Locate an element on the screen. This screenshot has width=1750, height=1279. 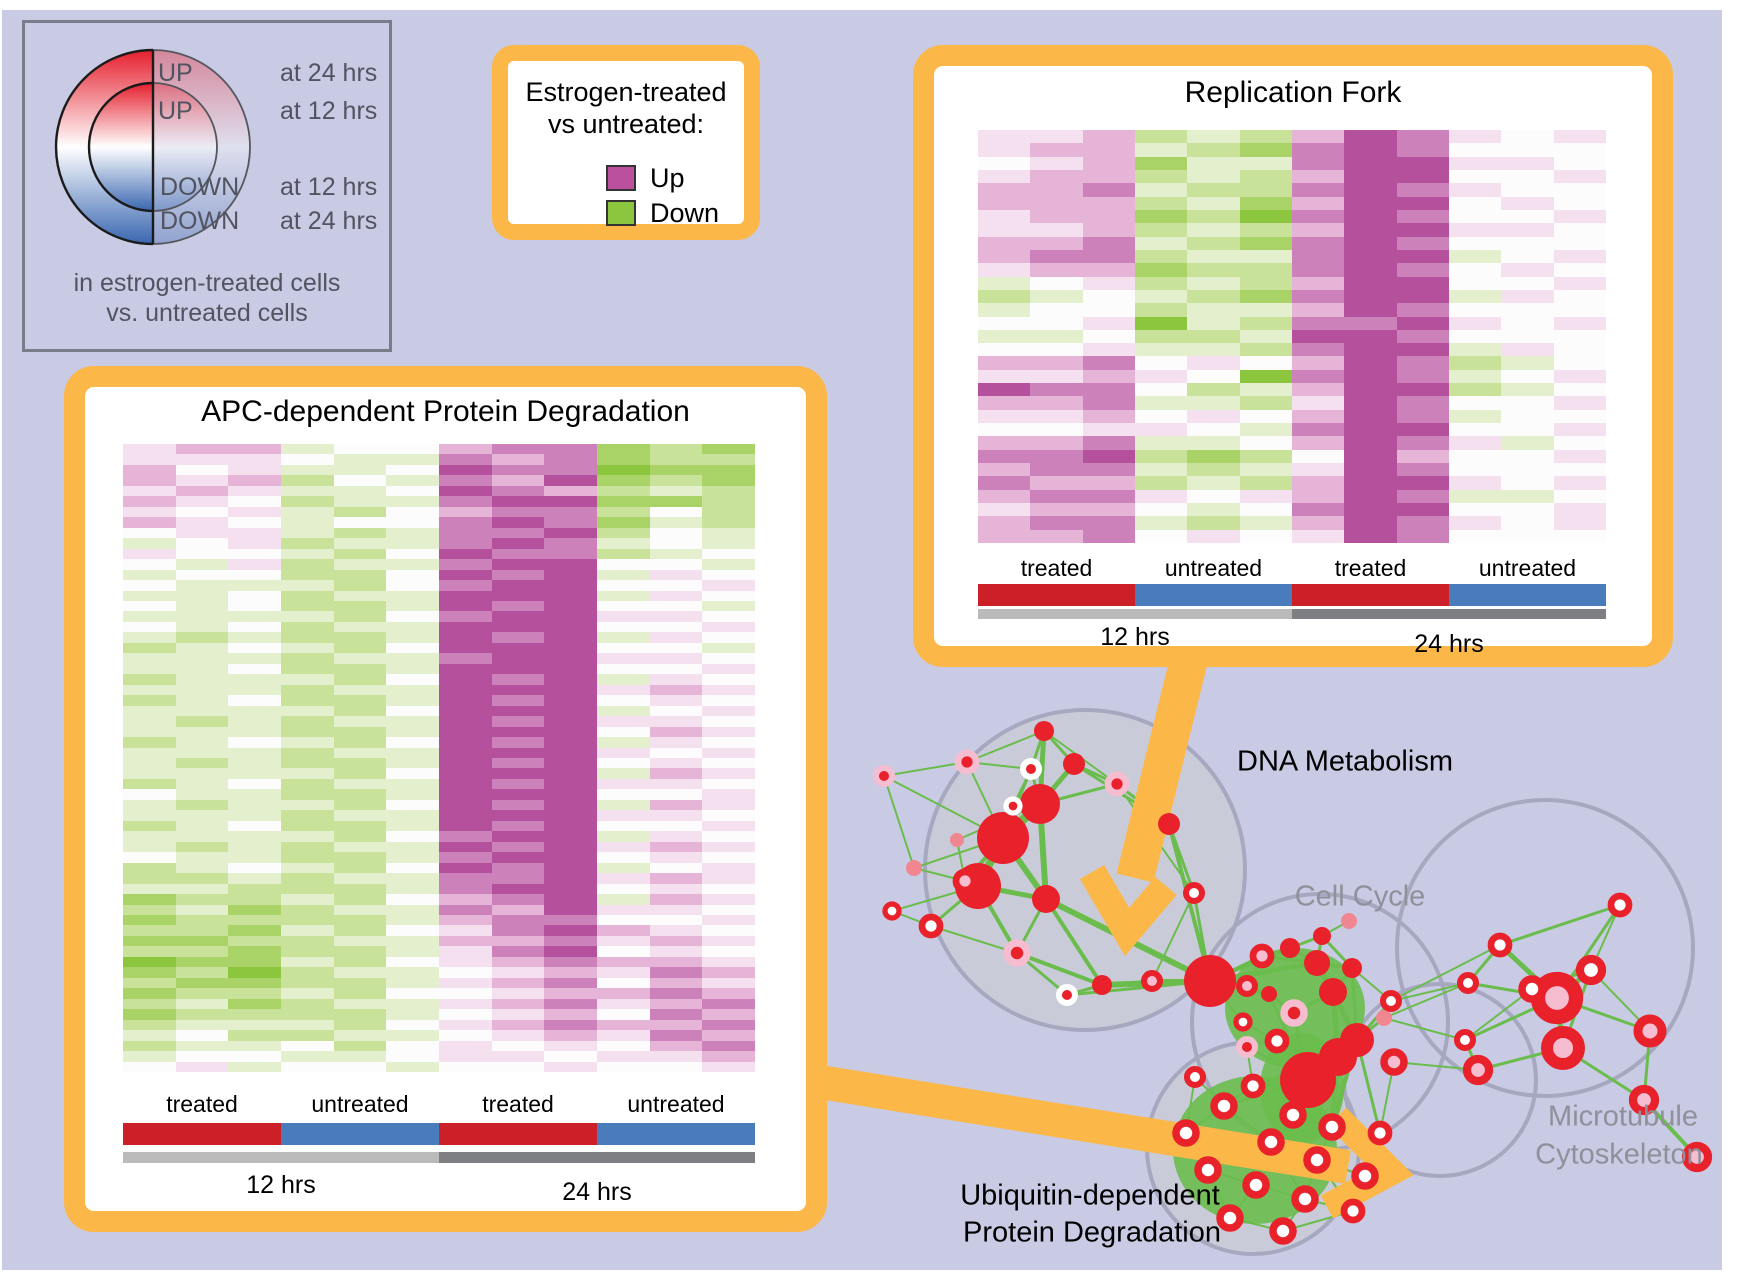
rf-group-label-3: treated is located at coordinates (1370, 568).